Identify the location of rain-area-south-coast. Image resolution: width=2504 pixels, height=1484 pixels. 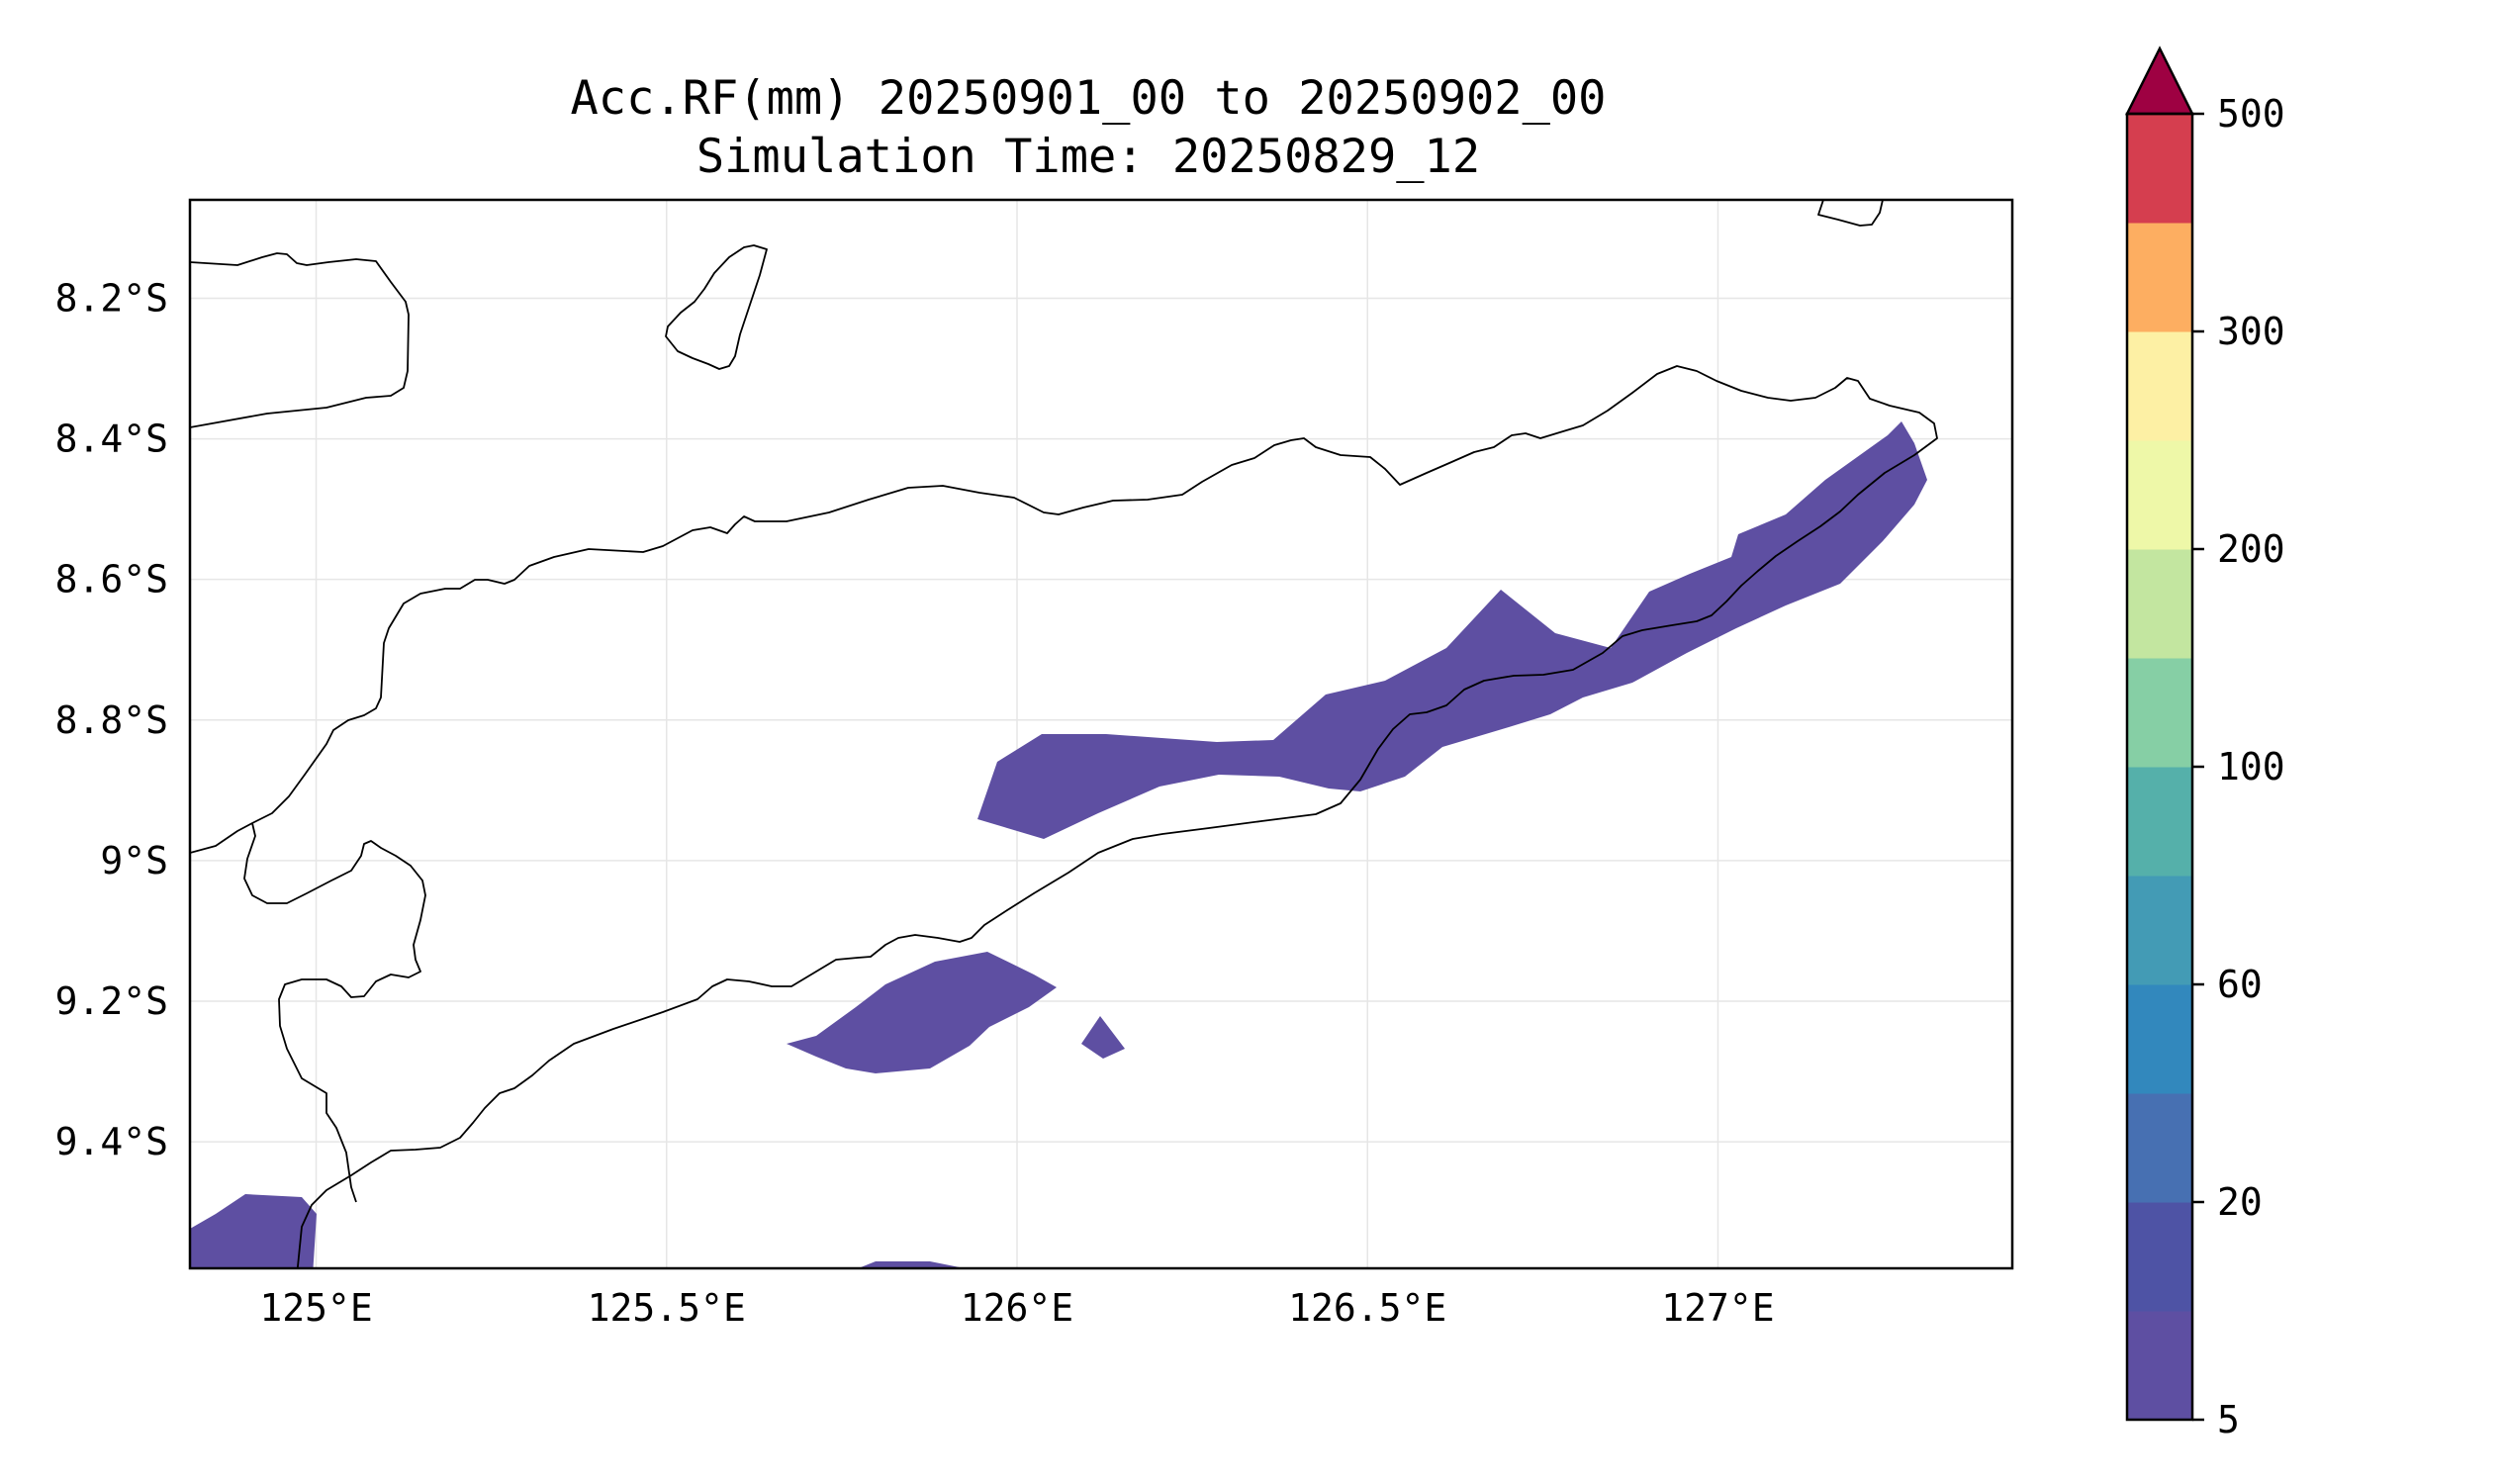
(922, 1012).